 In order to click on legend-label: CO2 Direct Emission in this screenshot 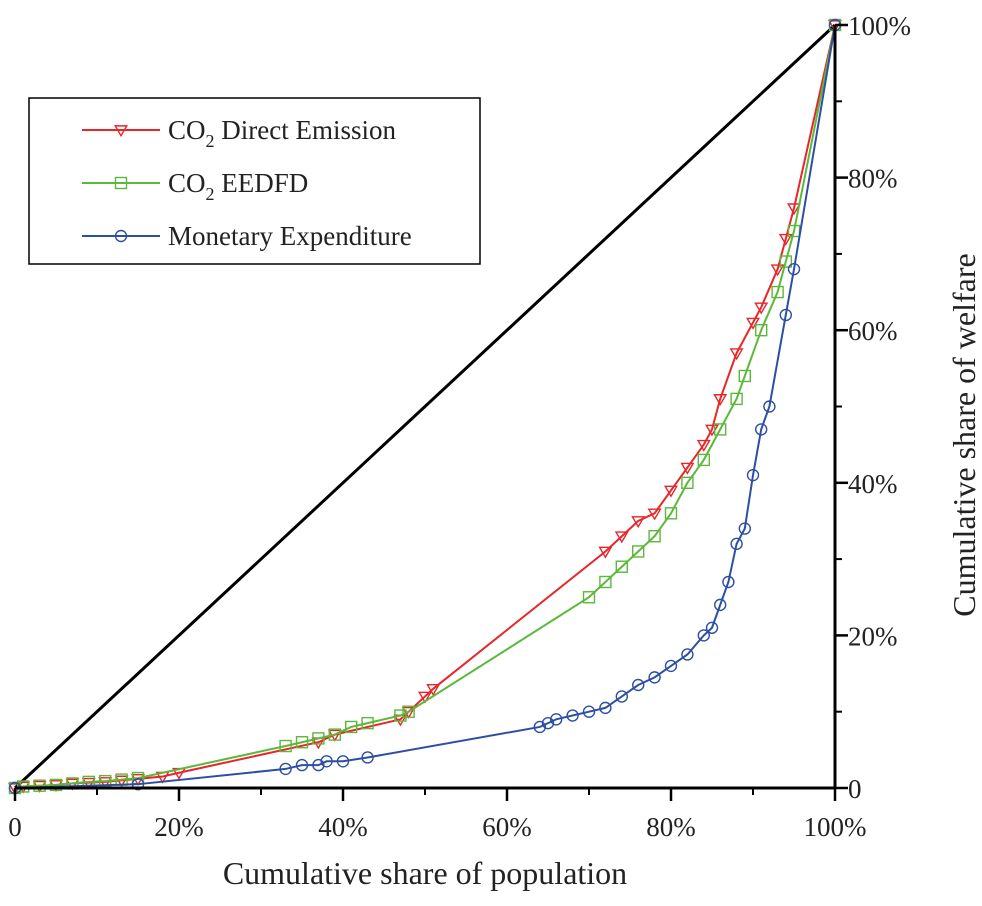, I will do `click(282, 133)`.